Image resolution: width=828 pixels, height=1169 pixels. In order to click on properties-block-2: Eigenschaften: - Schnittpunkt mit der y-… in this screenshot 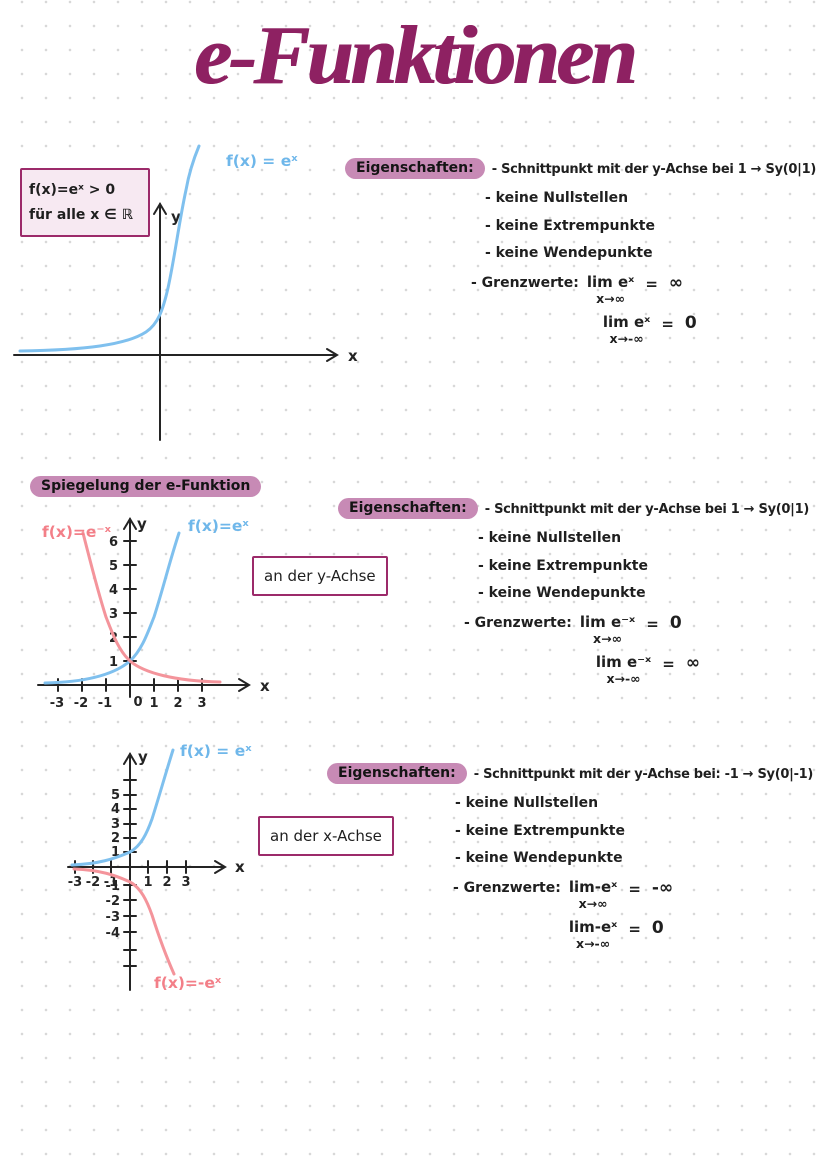, I will do `click(583, 592)`.